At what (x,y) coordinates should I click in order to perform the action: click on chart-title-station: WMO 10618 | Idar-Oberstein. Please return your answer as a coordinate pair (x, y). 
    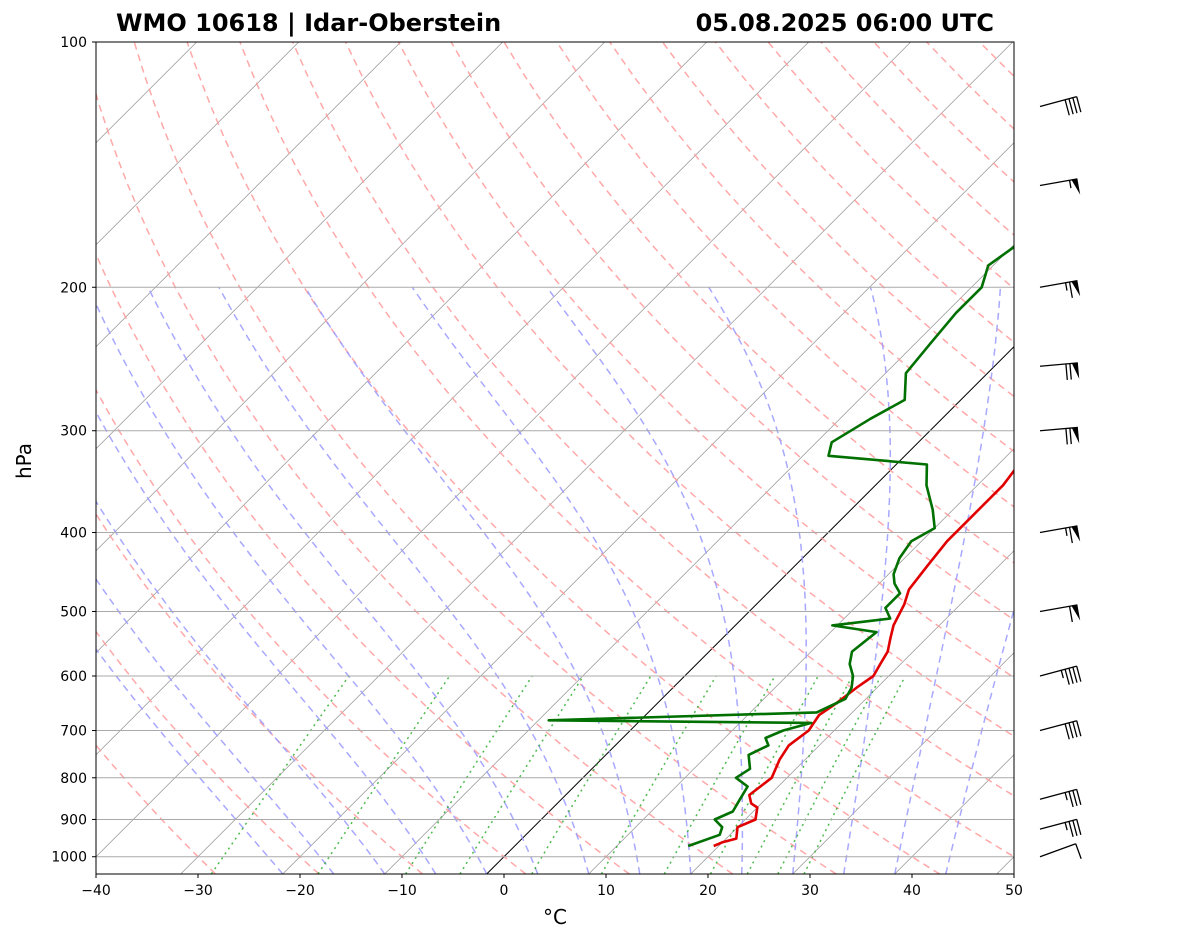
    Looking at the image, I should click on (308, 23).